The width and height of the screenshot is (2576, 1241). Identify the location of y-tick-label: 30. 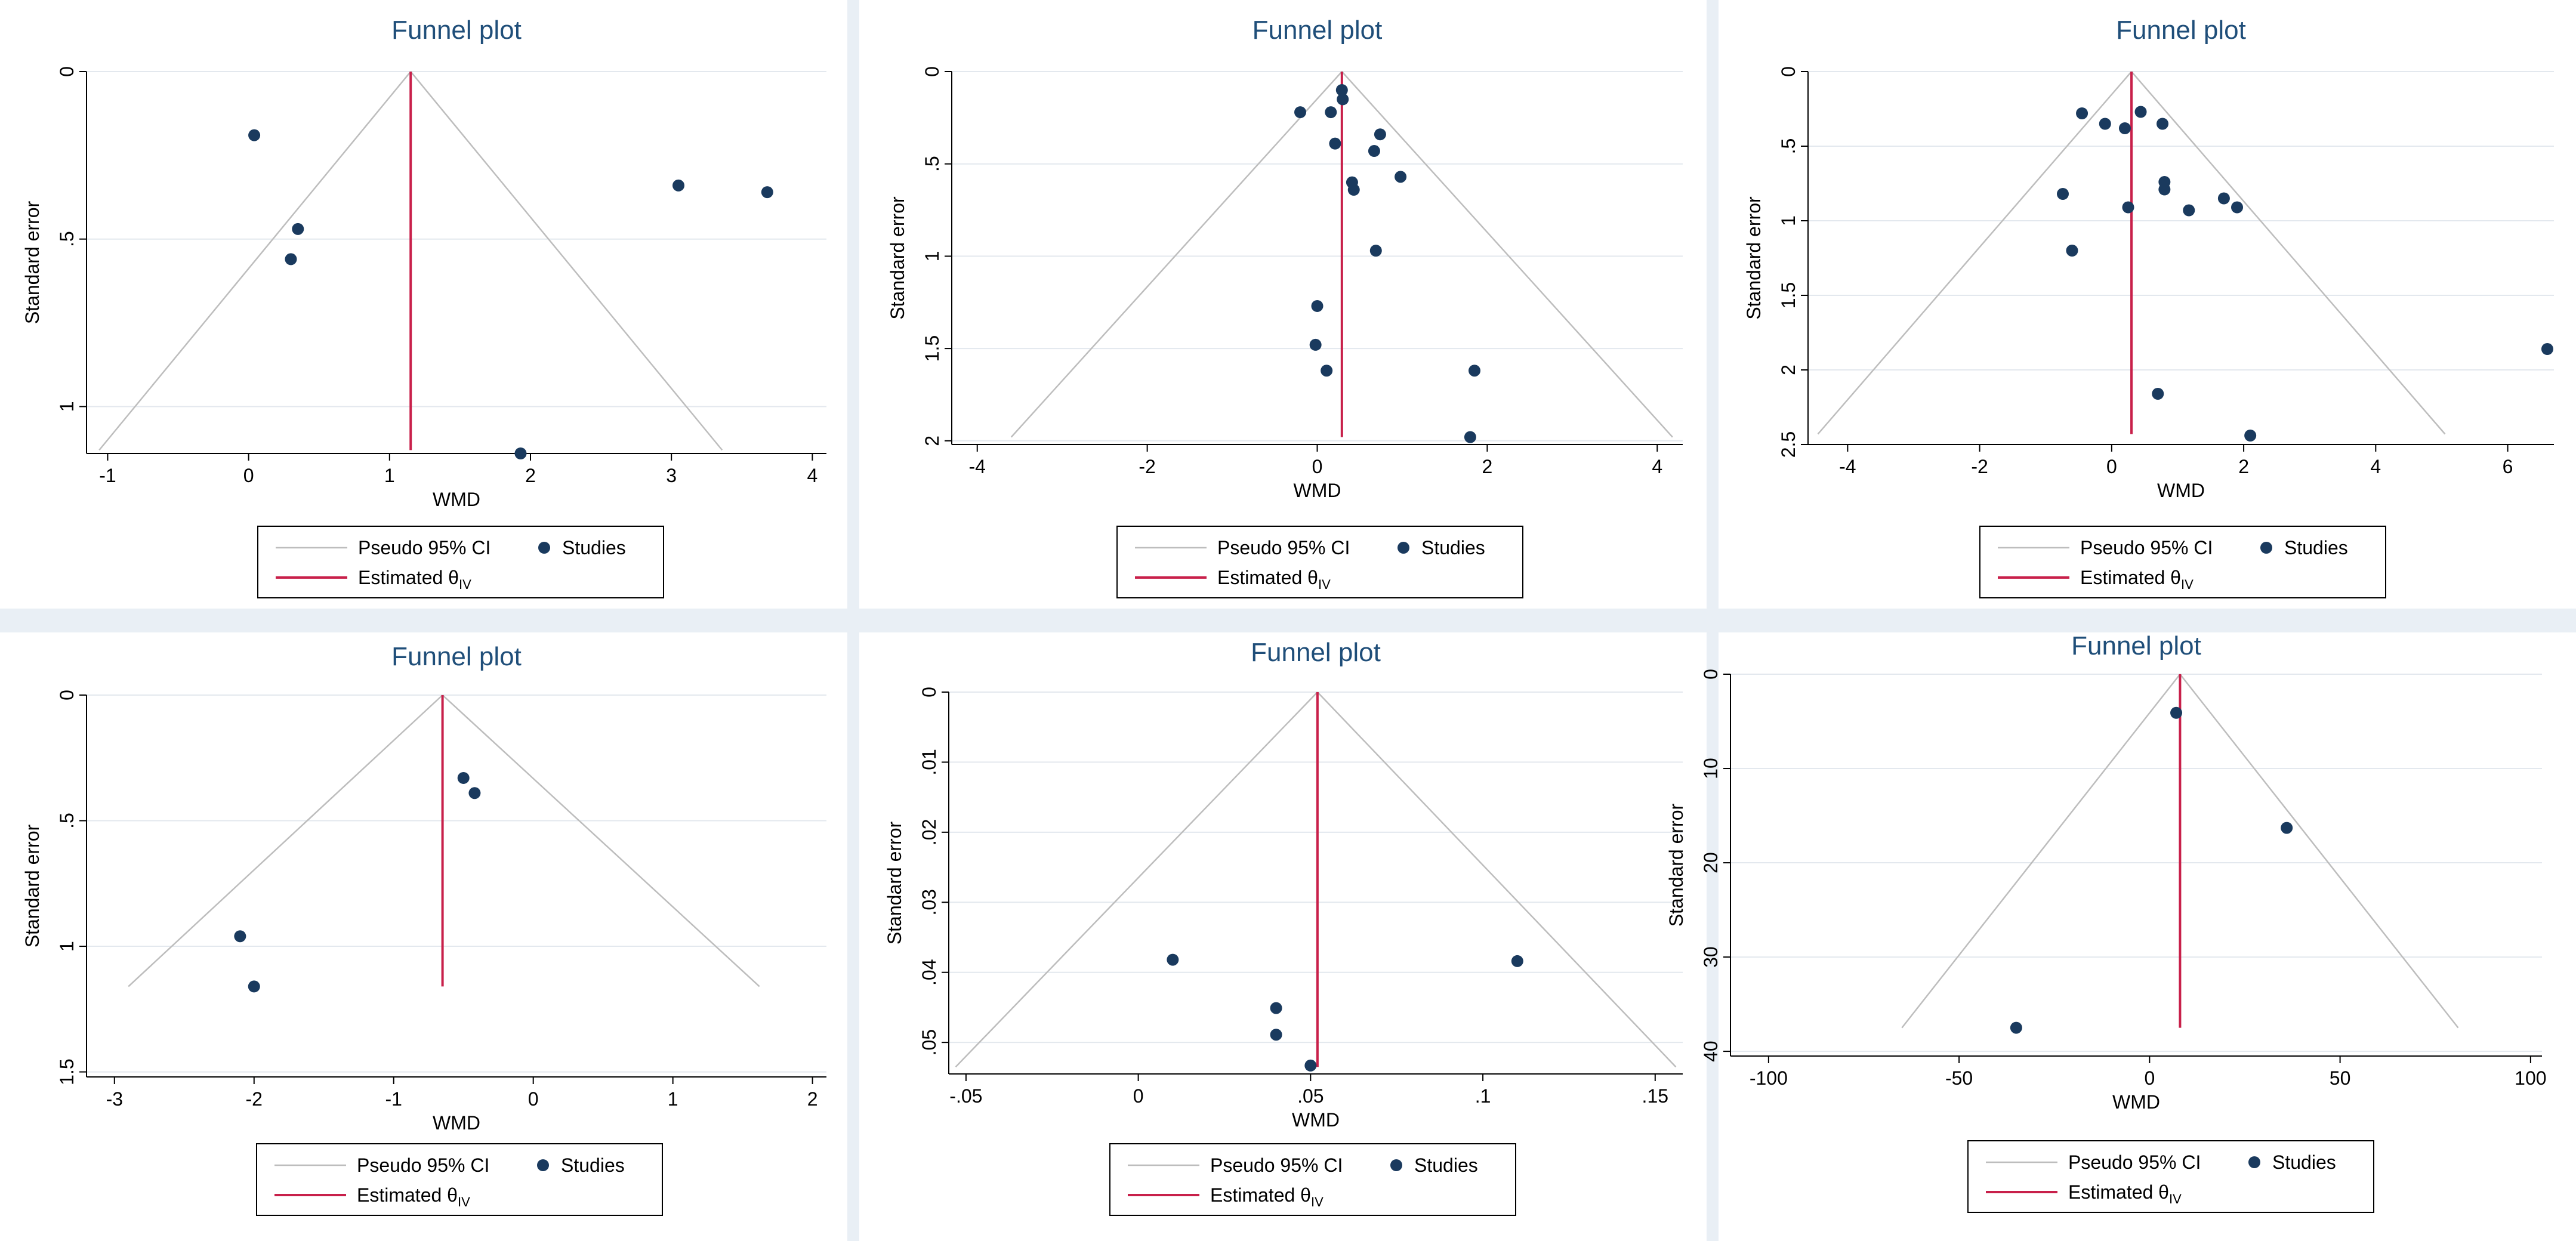
(1711, 957).